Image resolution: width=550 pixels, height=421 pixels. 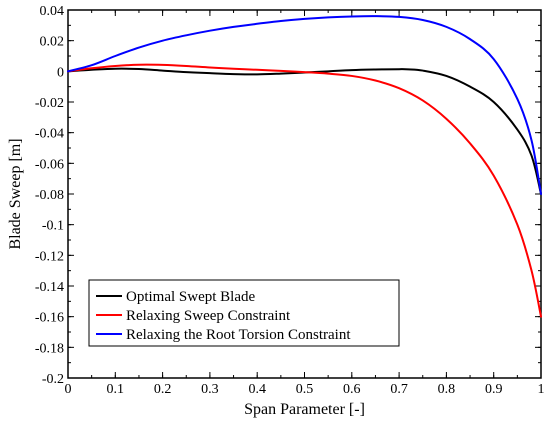 What do you see at coordinates (447, 389) in the screenshot?
I see `x-tick-label: 0.8` at bounding box center [447, 389].